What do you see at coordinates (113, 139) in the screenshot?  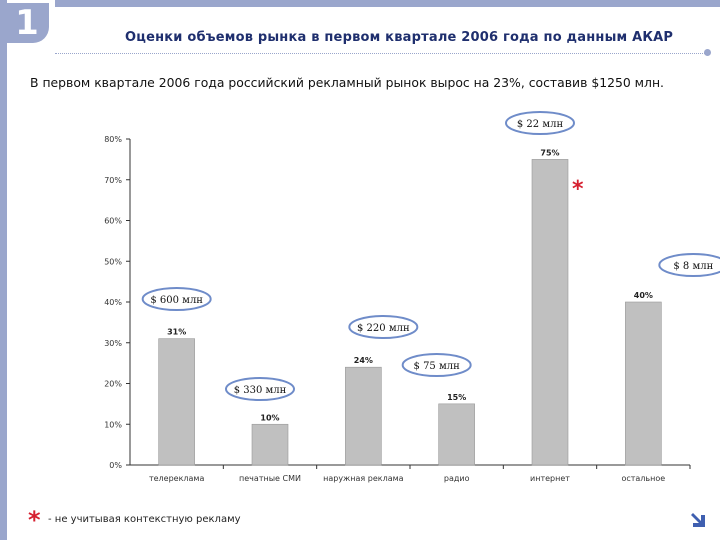 I see `y-tick-label: 80%` at bounding box center [113, 139].